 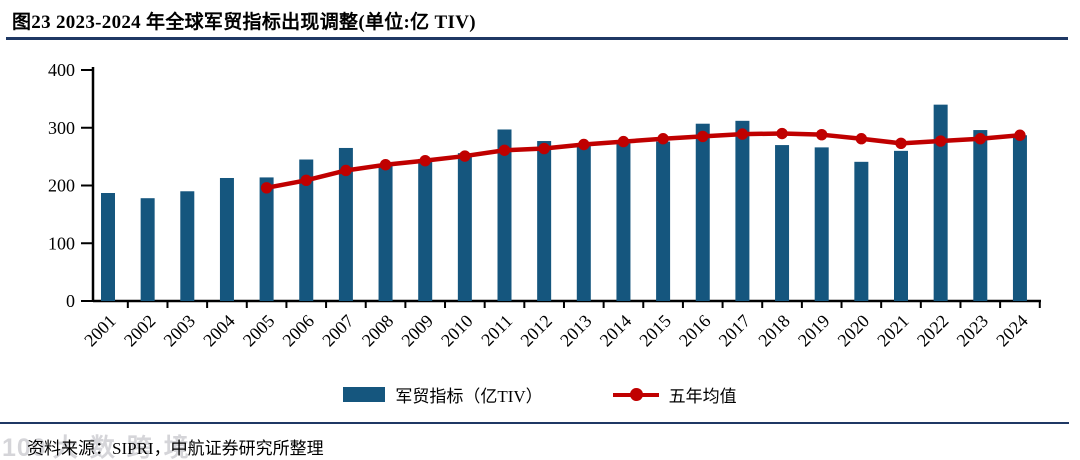 I want to click on bar-2003, so click(x=187, y=246).